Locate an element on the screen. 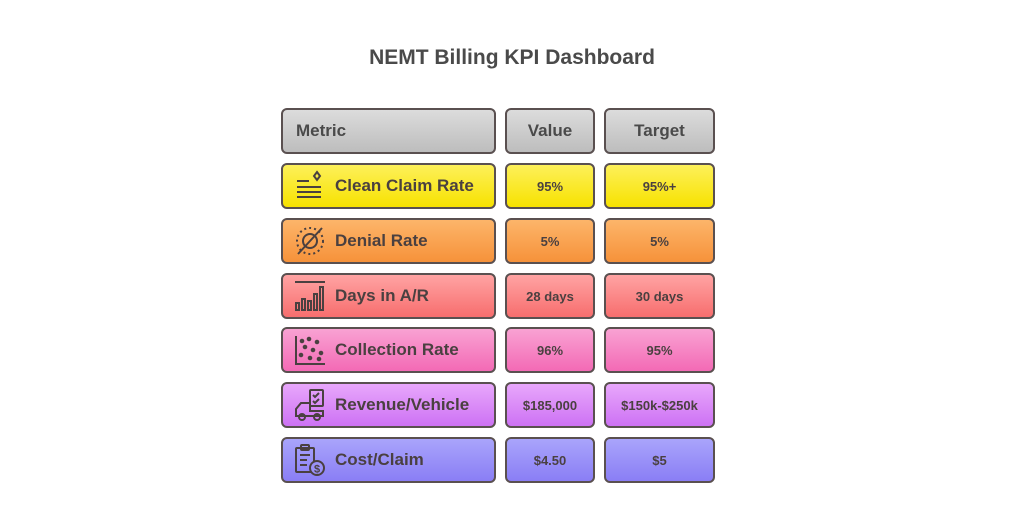  vehicle-checklist-icon is located at coordinates (309, 405).